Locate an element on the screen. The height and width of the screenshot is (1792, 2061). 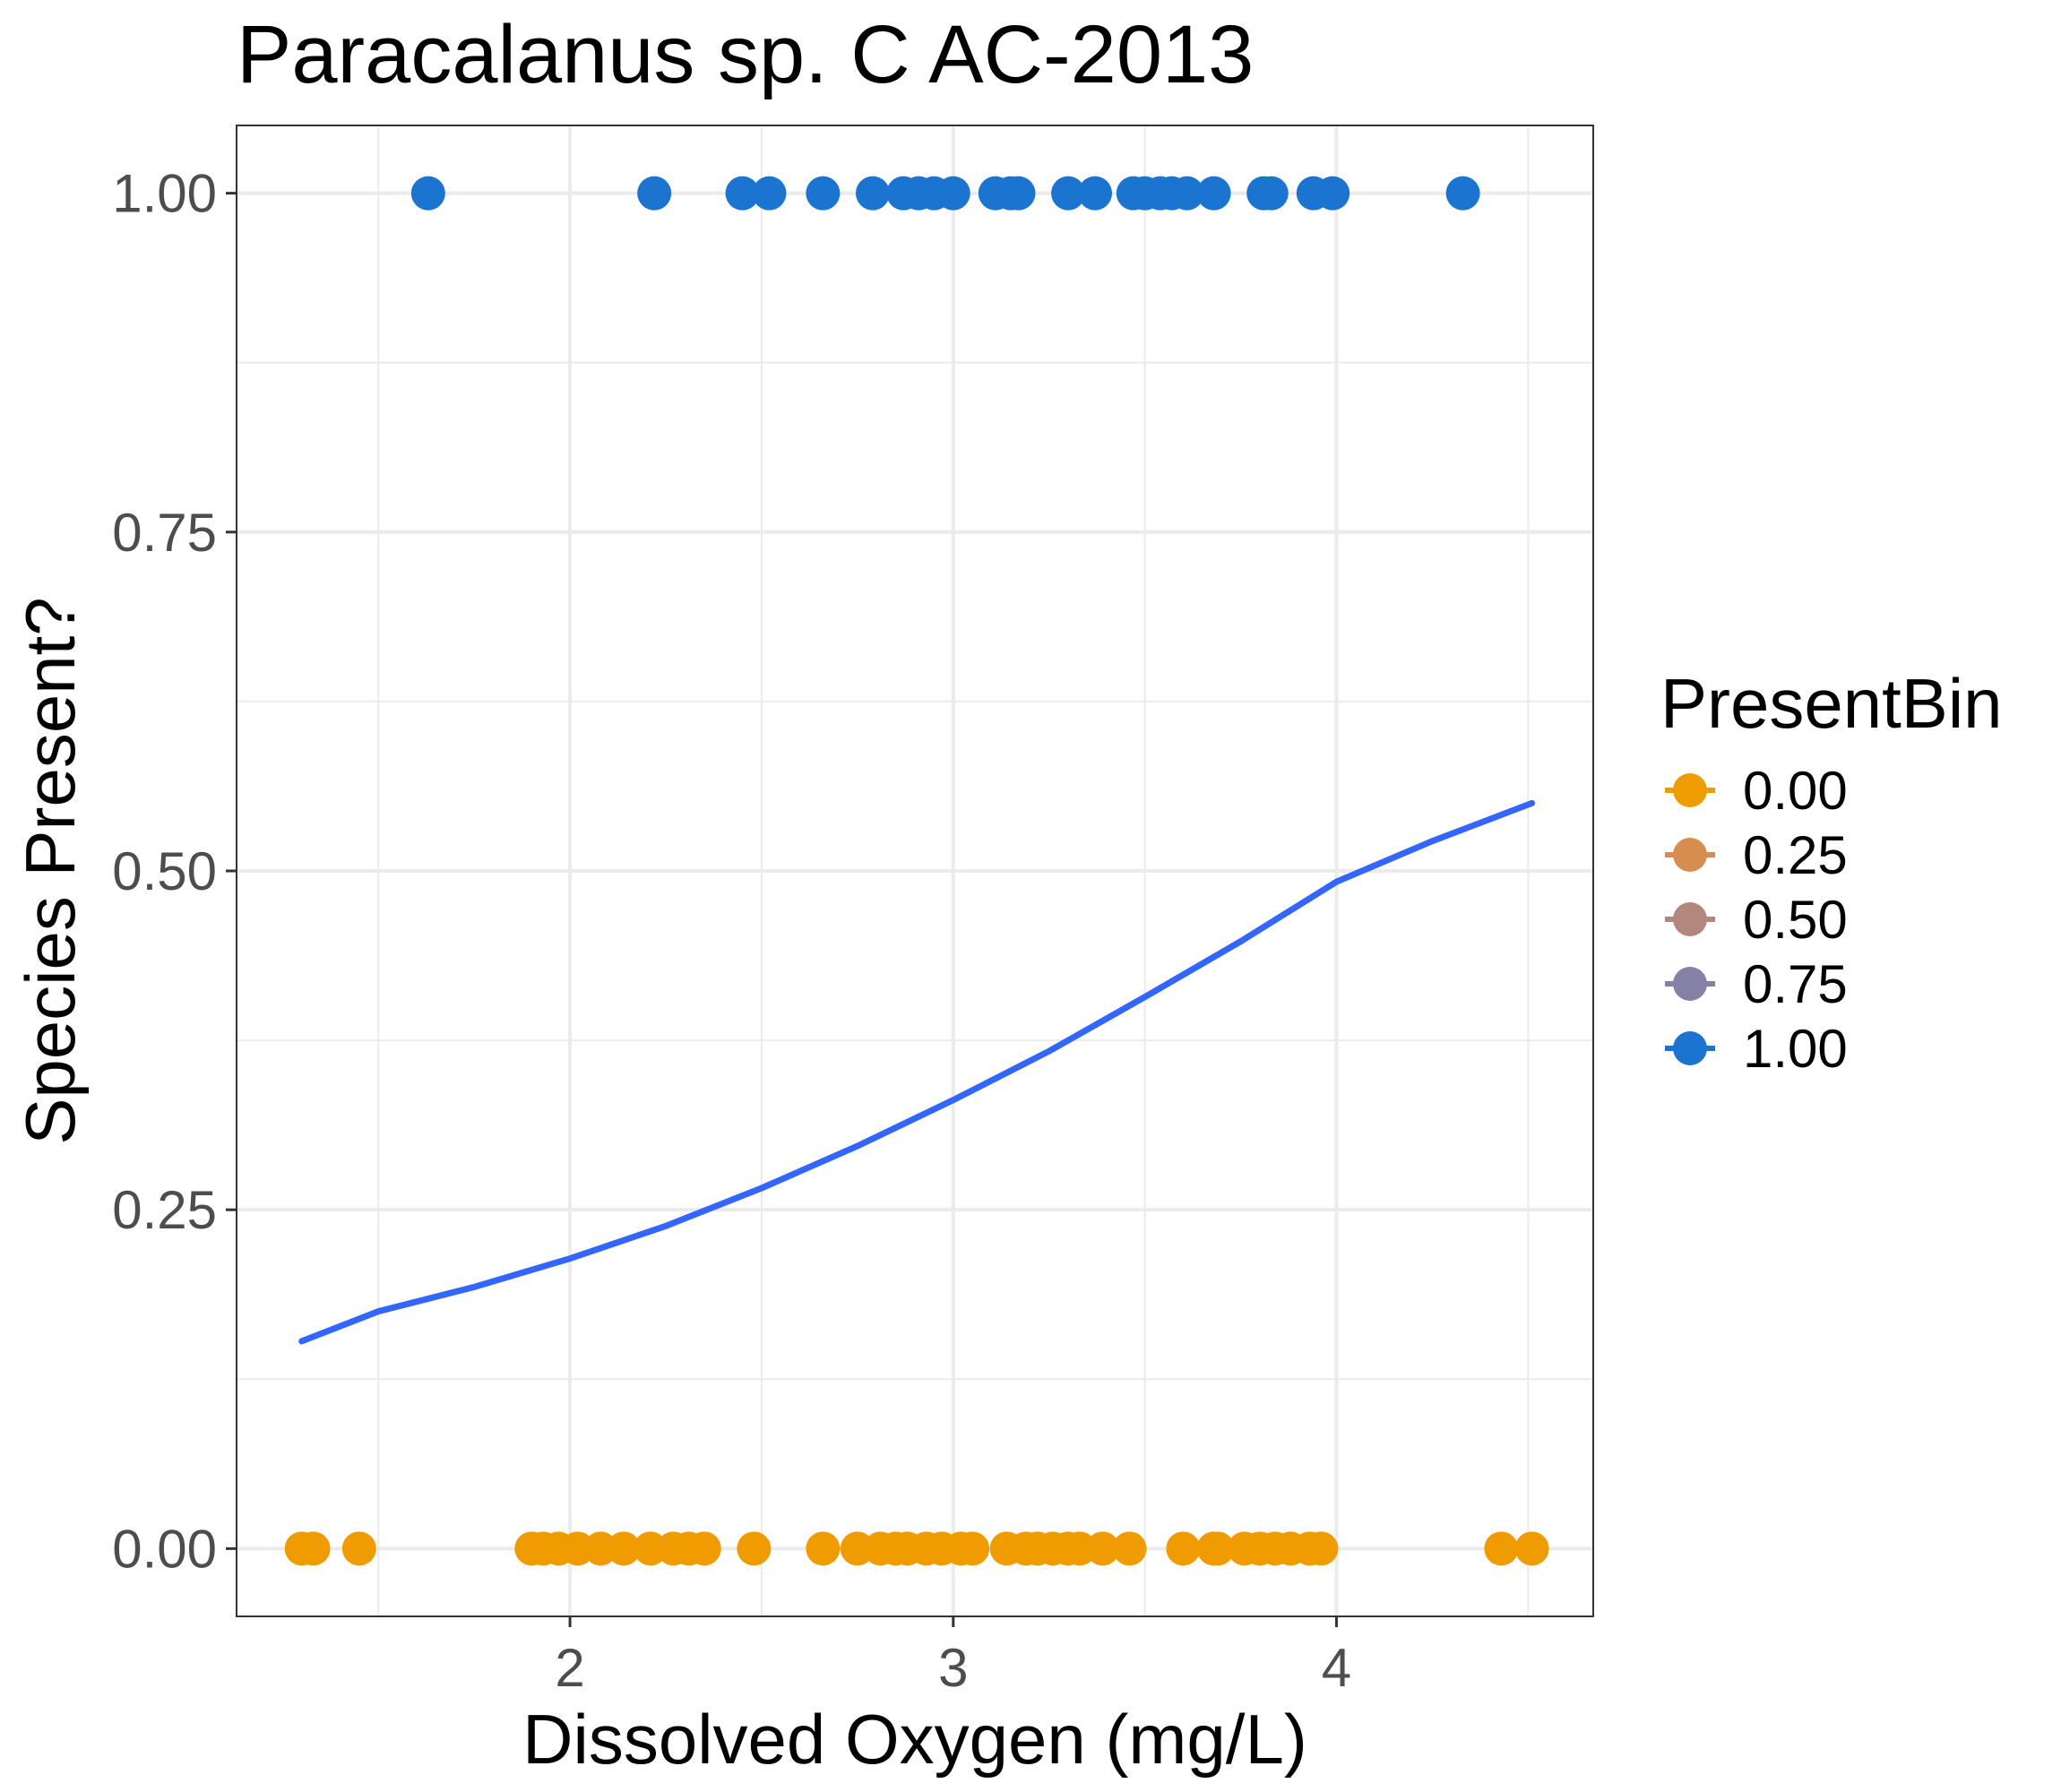
legend-entry: 0.25 is located at coordinates (1756, 855).